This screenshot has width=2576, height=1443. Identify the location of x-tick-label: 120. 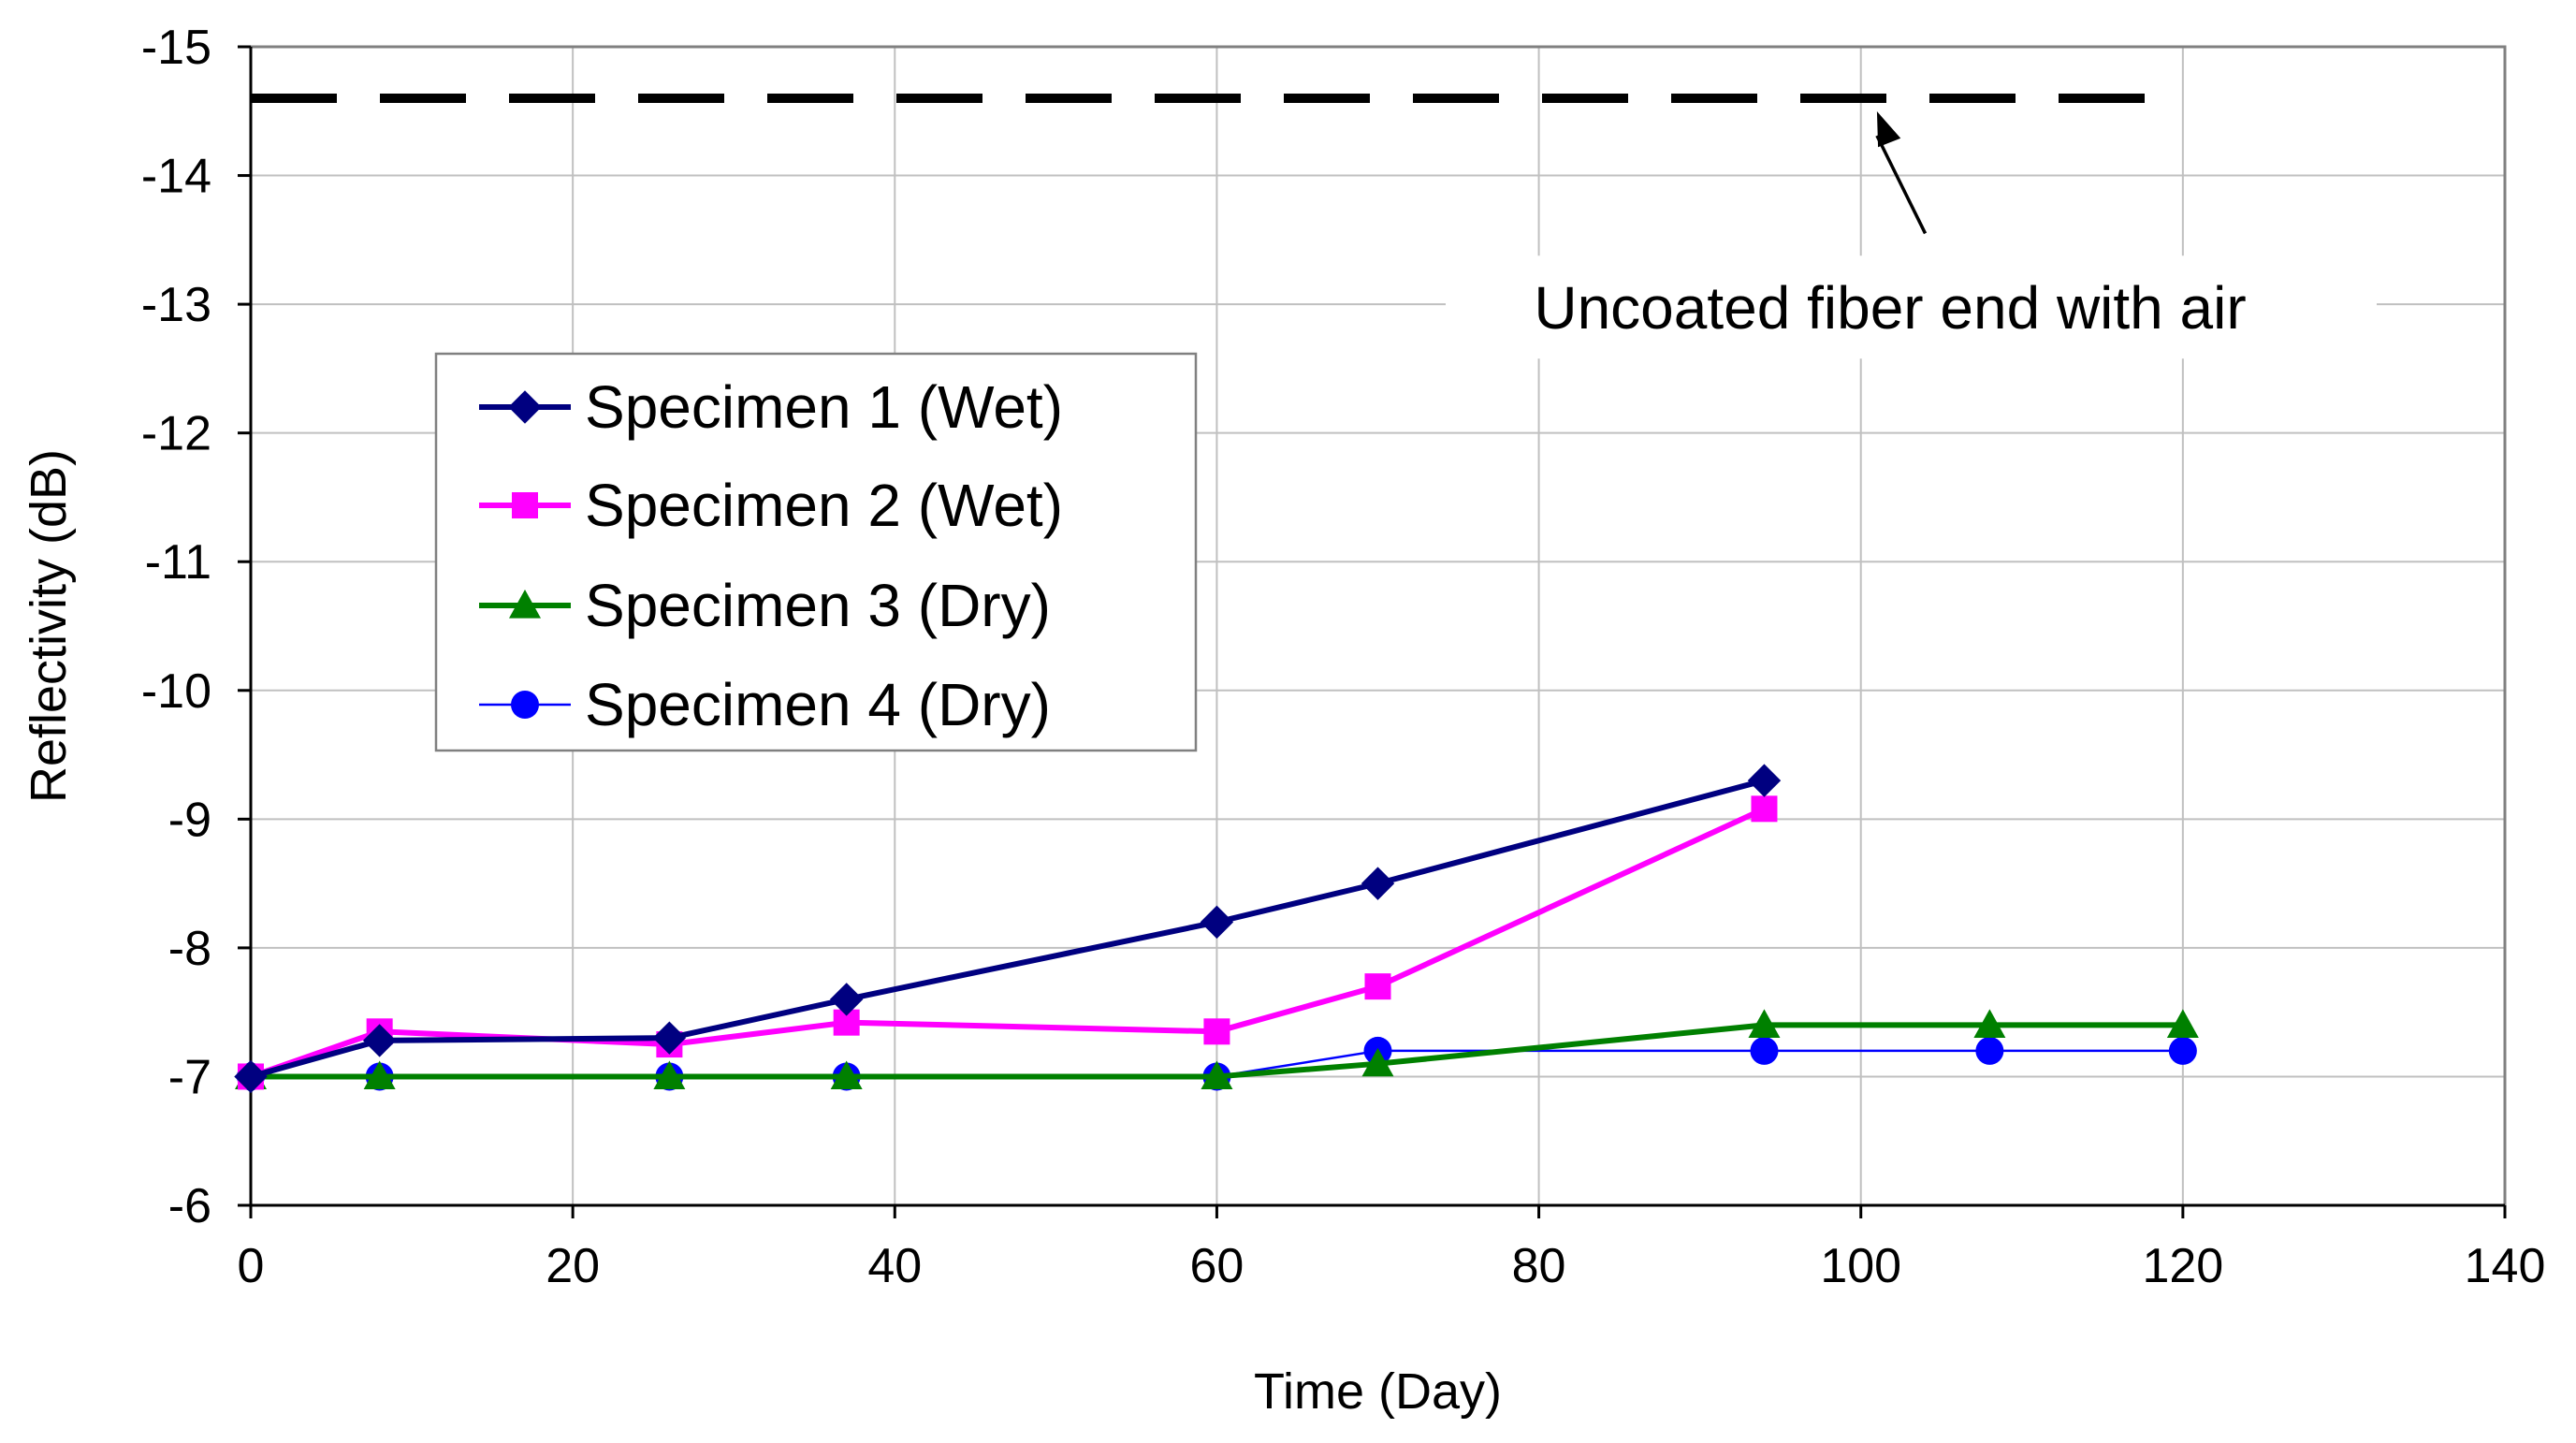
(2182, 1266).